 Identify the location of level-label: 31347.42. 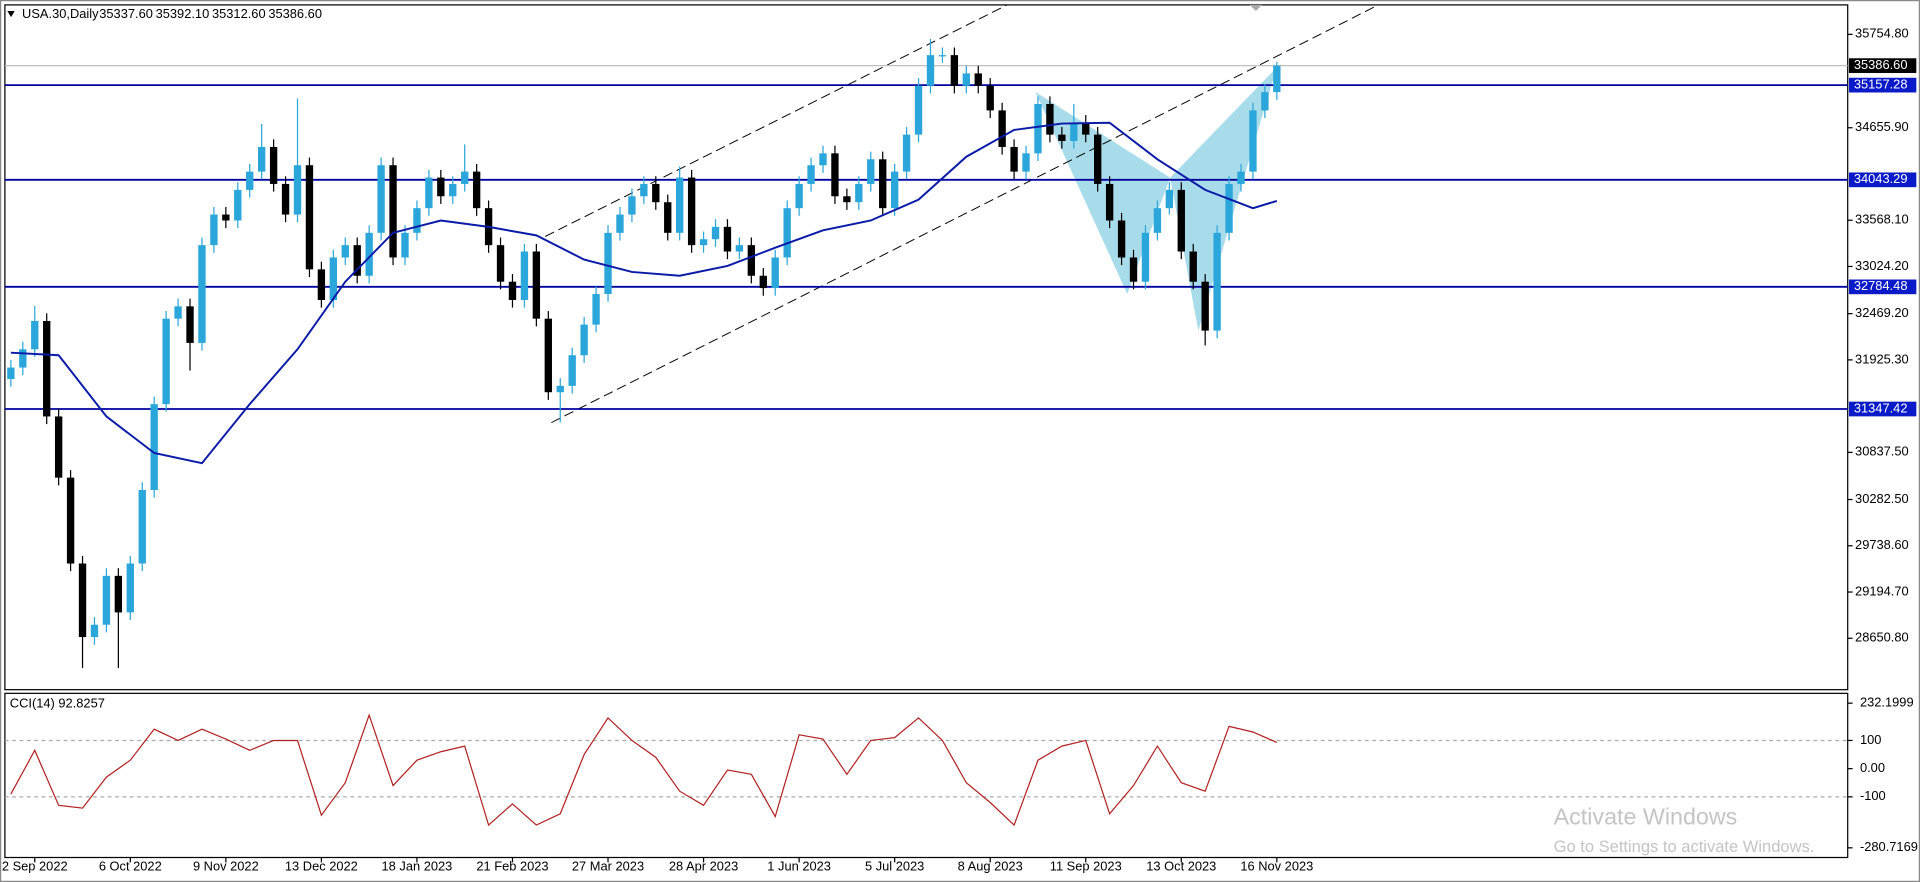
(1881, 407).